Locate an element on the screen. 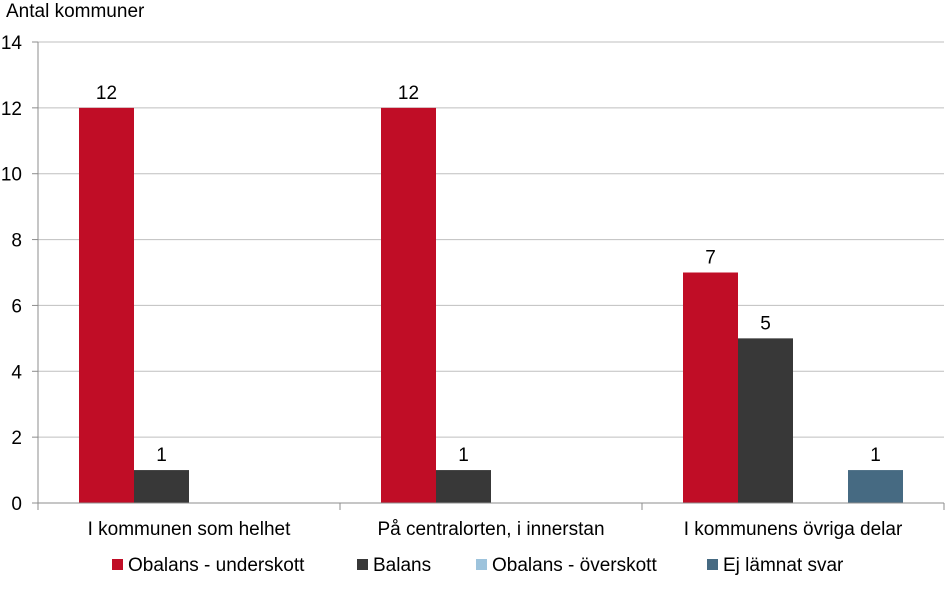  x-category-label: I kommunen som helhet is located at coordinates (189, 529).